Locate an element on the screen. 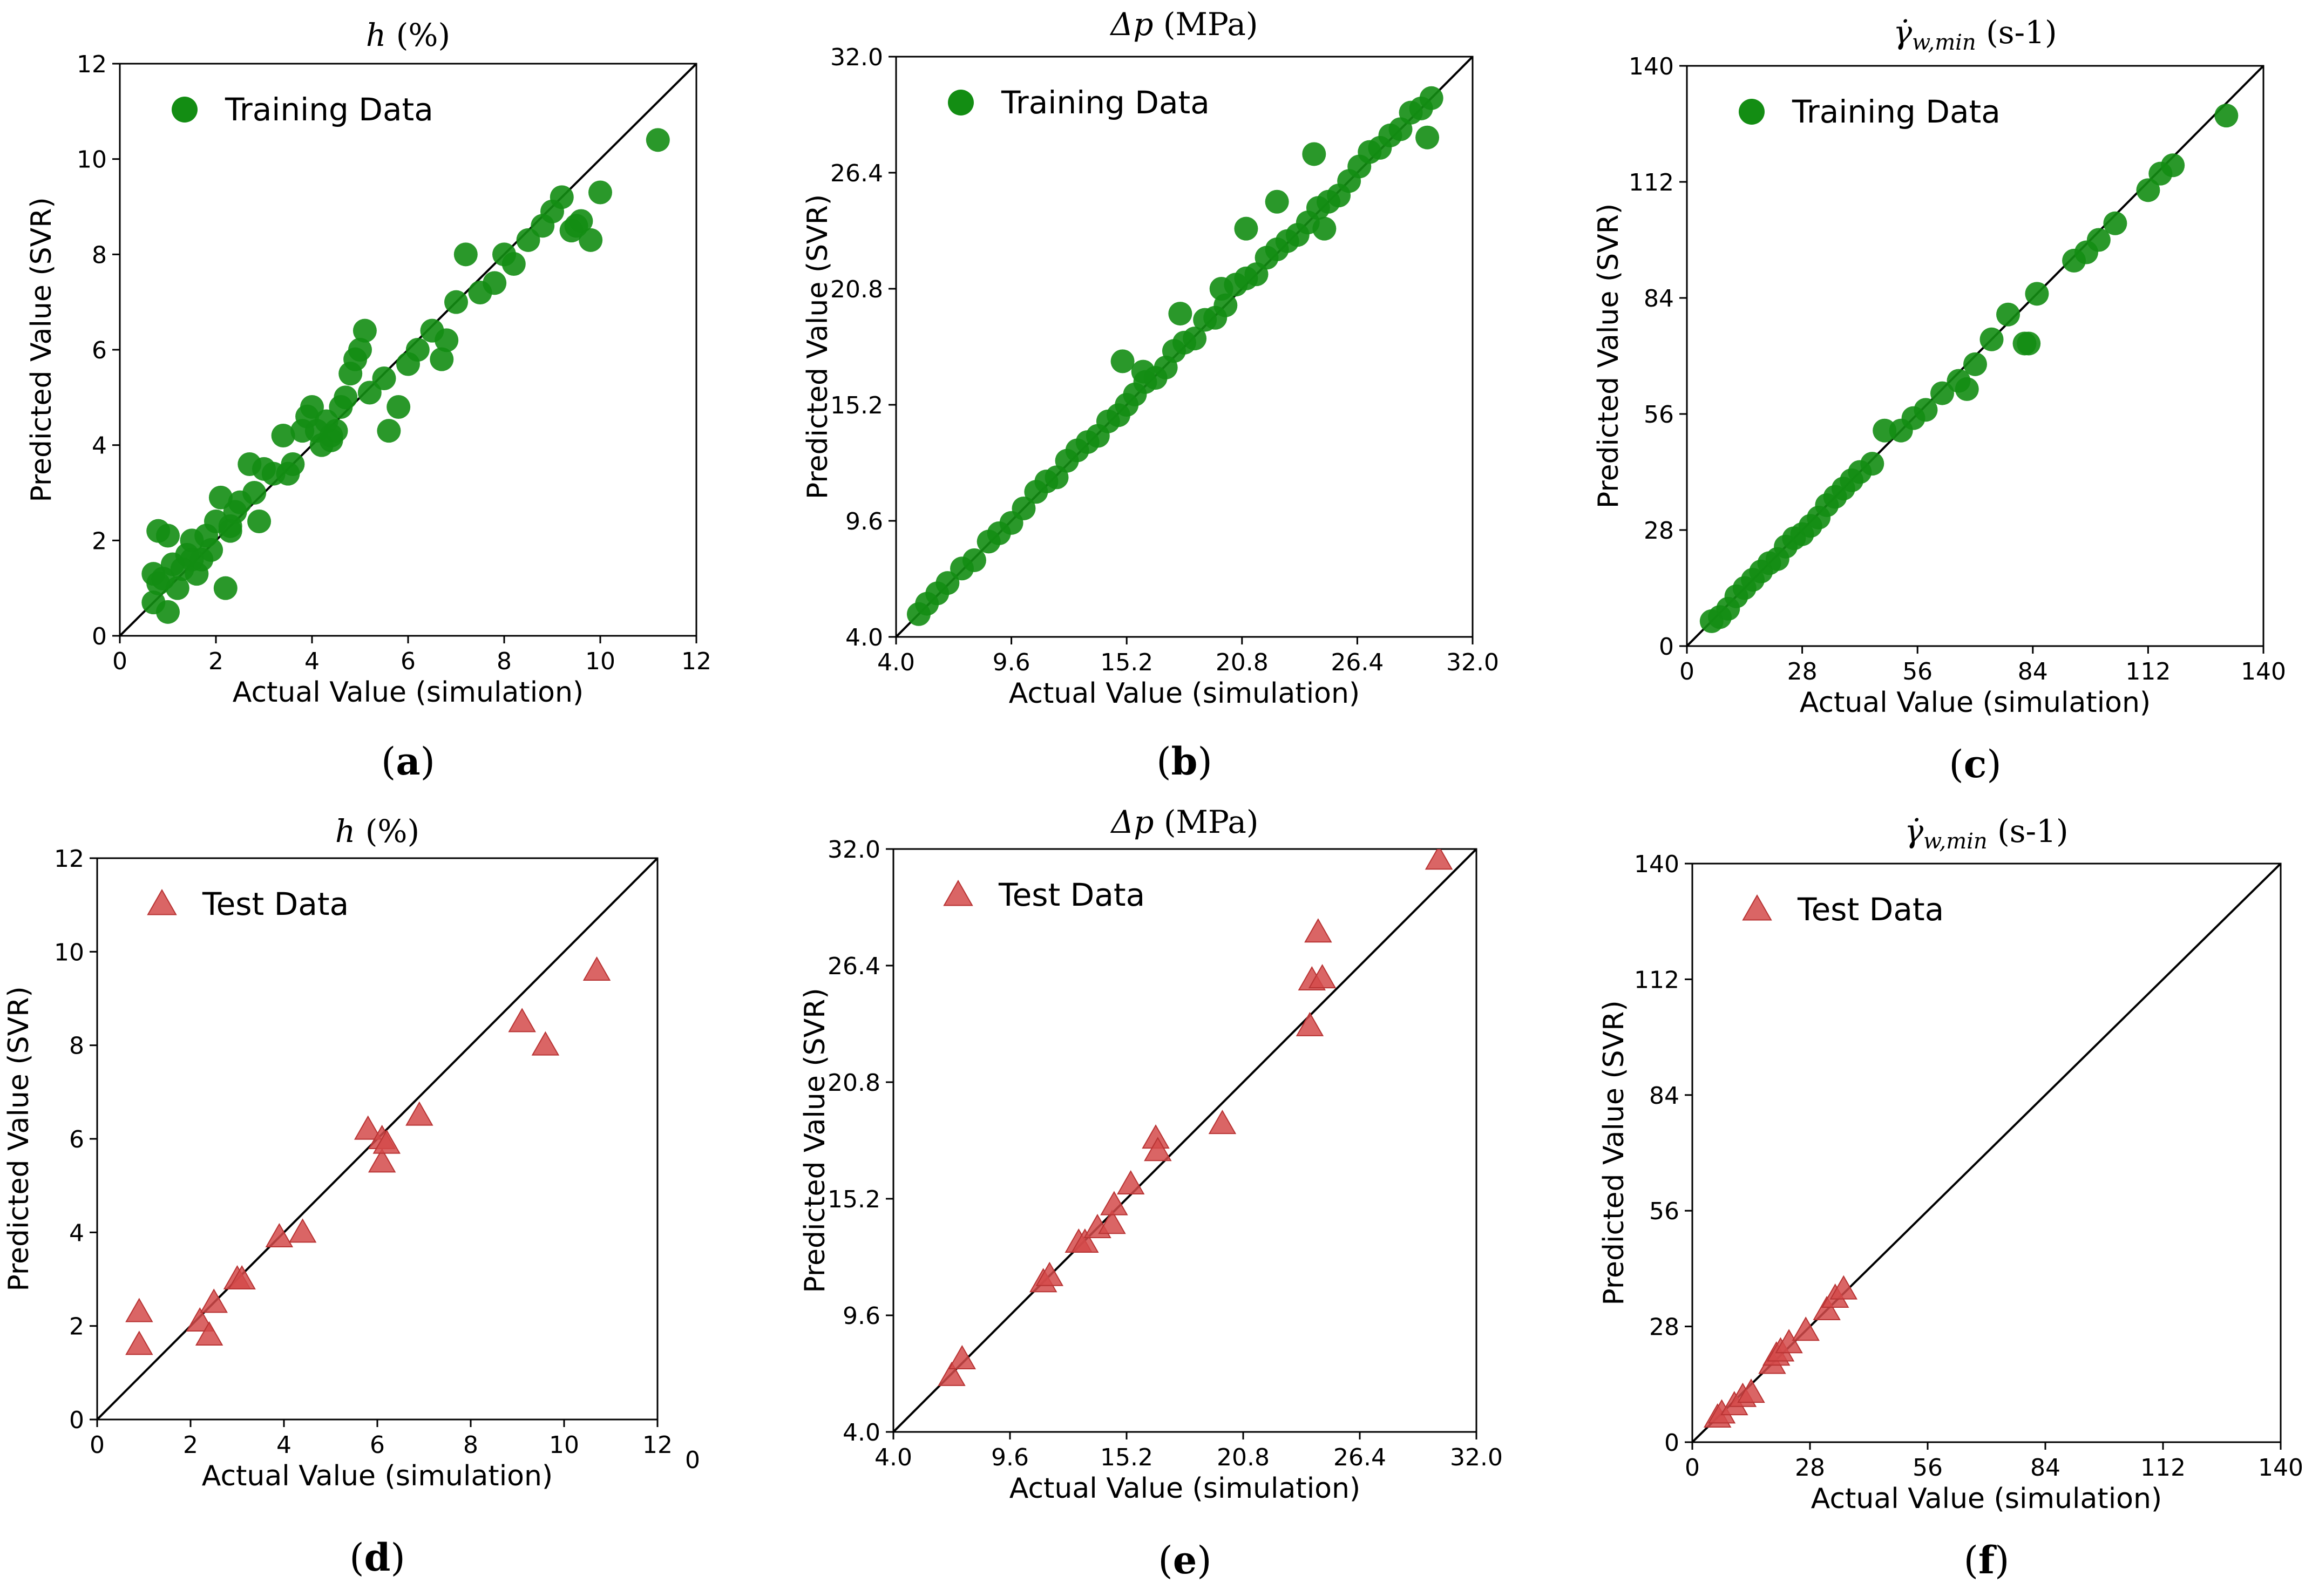 Image resolution: width=2312 pixels, height=1596 pixels. legend: Test Data is located at coordinates (248, 904).